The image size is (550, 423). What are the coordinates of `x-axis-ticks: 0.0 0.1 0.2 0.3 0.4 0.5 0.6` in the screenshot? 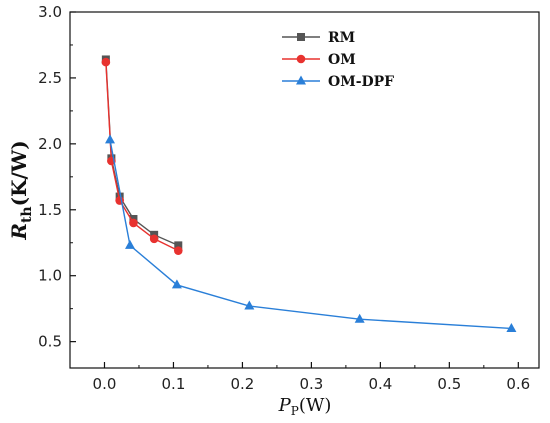 It's located at (299, 377).